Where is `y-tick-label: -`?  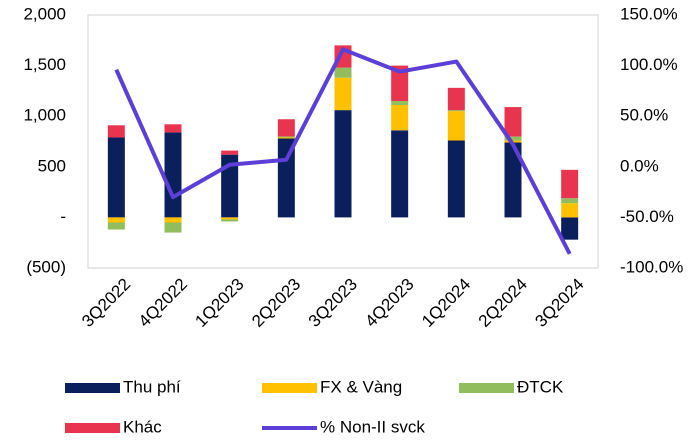
y-tick-label: - is located at coordinates (63, 216).